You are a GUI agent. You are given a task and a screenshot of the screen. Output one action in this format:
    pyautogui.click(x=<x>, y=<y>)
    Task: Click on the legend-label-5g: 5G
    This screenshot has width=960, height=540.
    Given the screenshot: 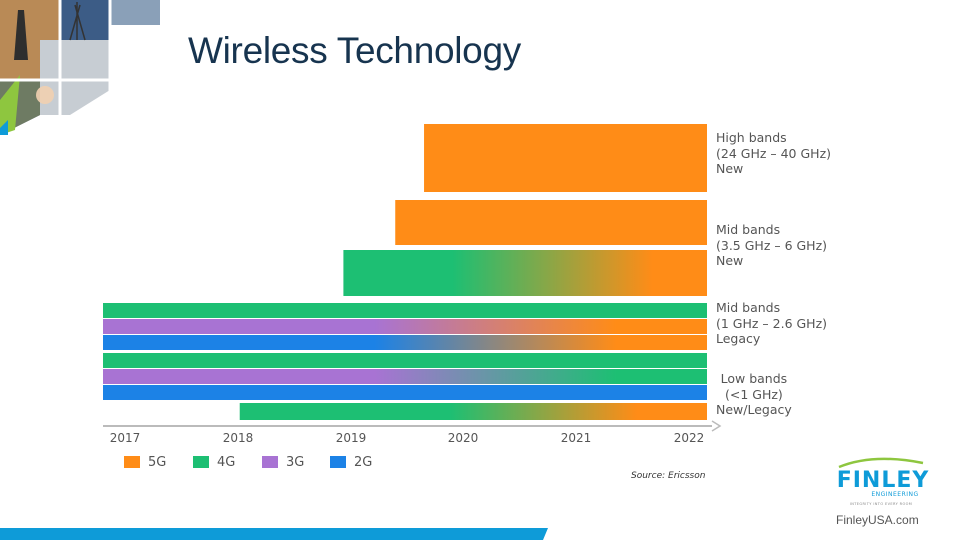 What is the action you would take?
    pyautogui.click(x=157, y=462)
    